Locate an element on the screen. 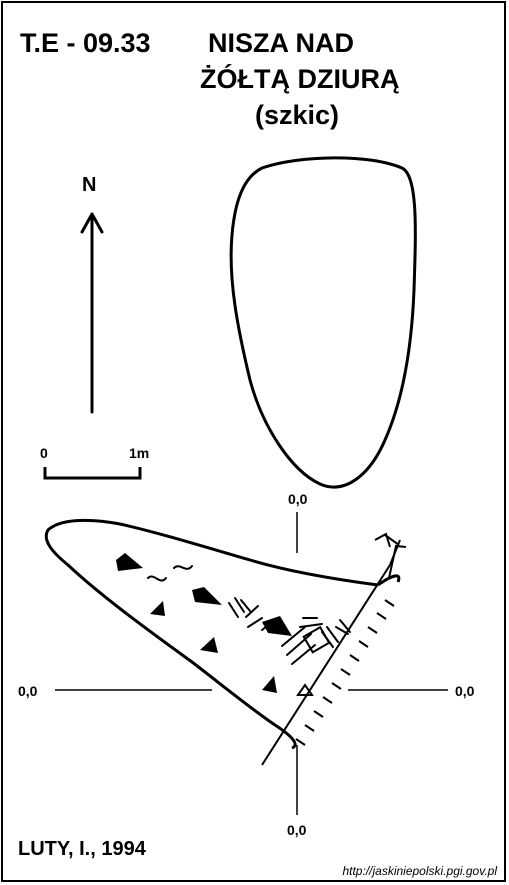 This screenshot has height=885, width=509. sketch-note: (szkic) is located at coordinates (297, 115).